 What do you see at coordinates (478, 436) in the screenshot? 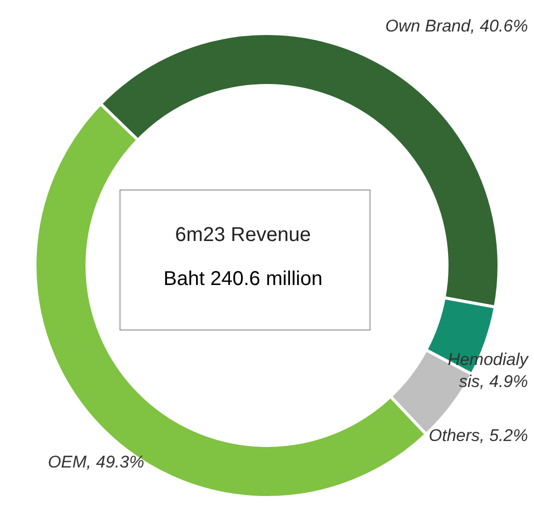
I see `slice-label: Others, 5.2%` at bounding box center [478, 436].